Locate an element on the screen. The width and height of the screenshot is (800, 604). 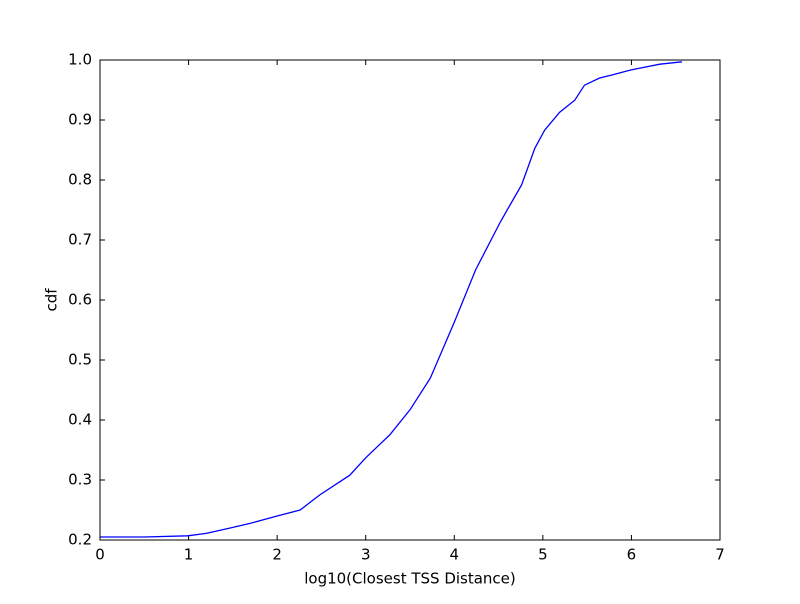
x-tick-label: 6 is located at coordinates (632, 555).